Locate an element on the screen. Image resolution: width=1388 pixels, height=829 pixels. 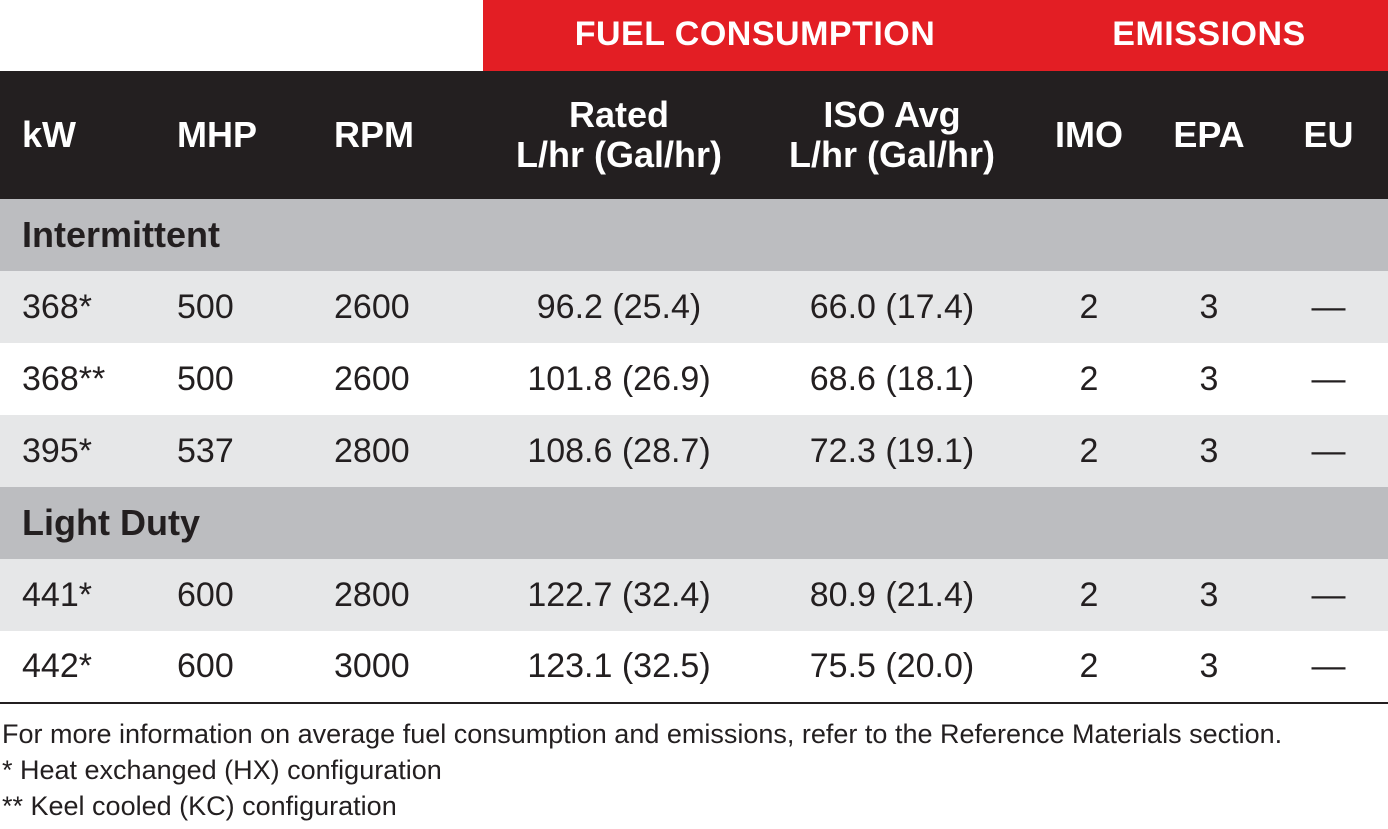
col-rated: Rated L/hr (Gal/hr) is located at coordinates (619, 135).